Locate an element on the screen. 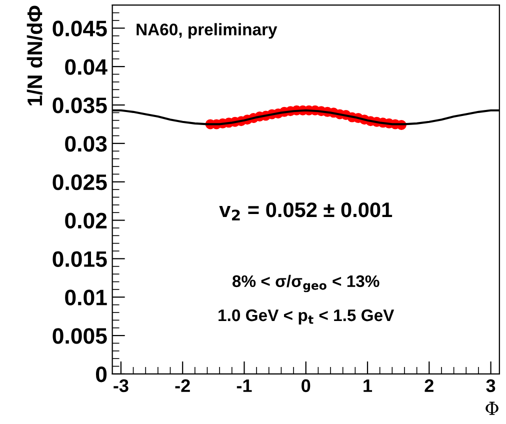 This screenshot has height=424, width=506. y-tick-label: 0.03 is located at coordinates (86, 144).